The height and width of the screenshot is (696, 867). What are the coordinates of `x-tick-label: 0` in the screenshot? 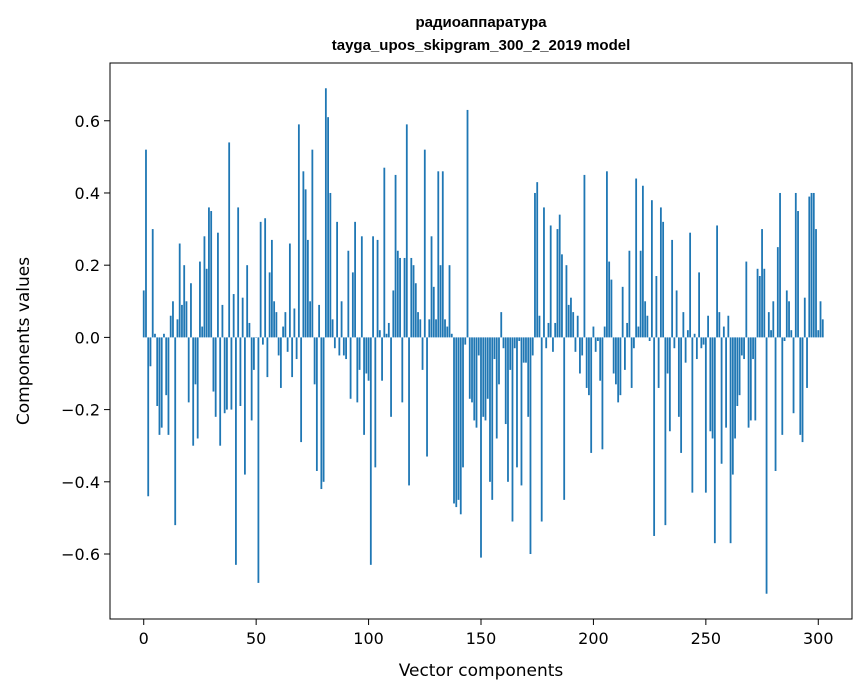 It's located at (144, 638).